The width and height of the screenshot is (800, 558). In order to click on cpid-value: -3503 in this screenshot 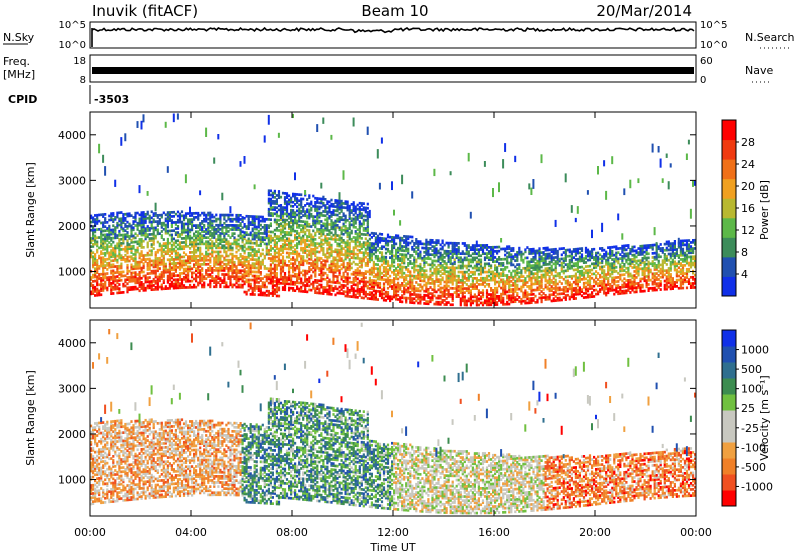, I will do `click(111, 99)`.